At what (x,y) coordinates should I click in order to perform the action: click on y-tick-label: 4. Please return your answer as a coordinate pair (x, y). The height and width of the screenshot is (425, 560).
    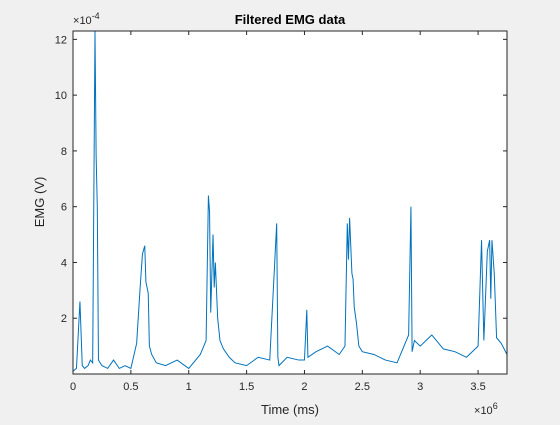
    Looking at the image, I should click on (64, 263).